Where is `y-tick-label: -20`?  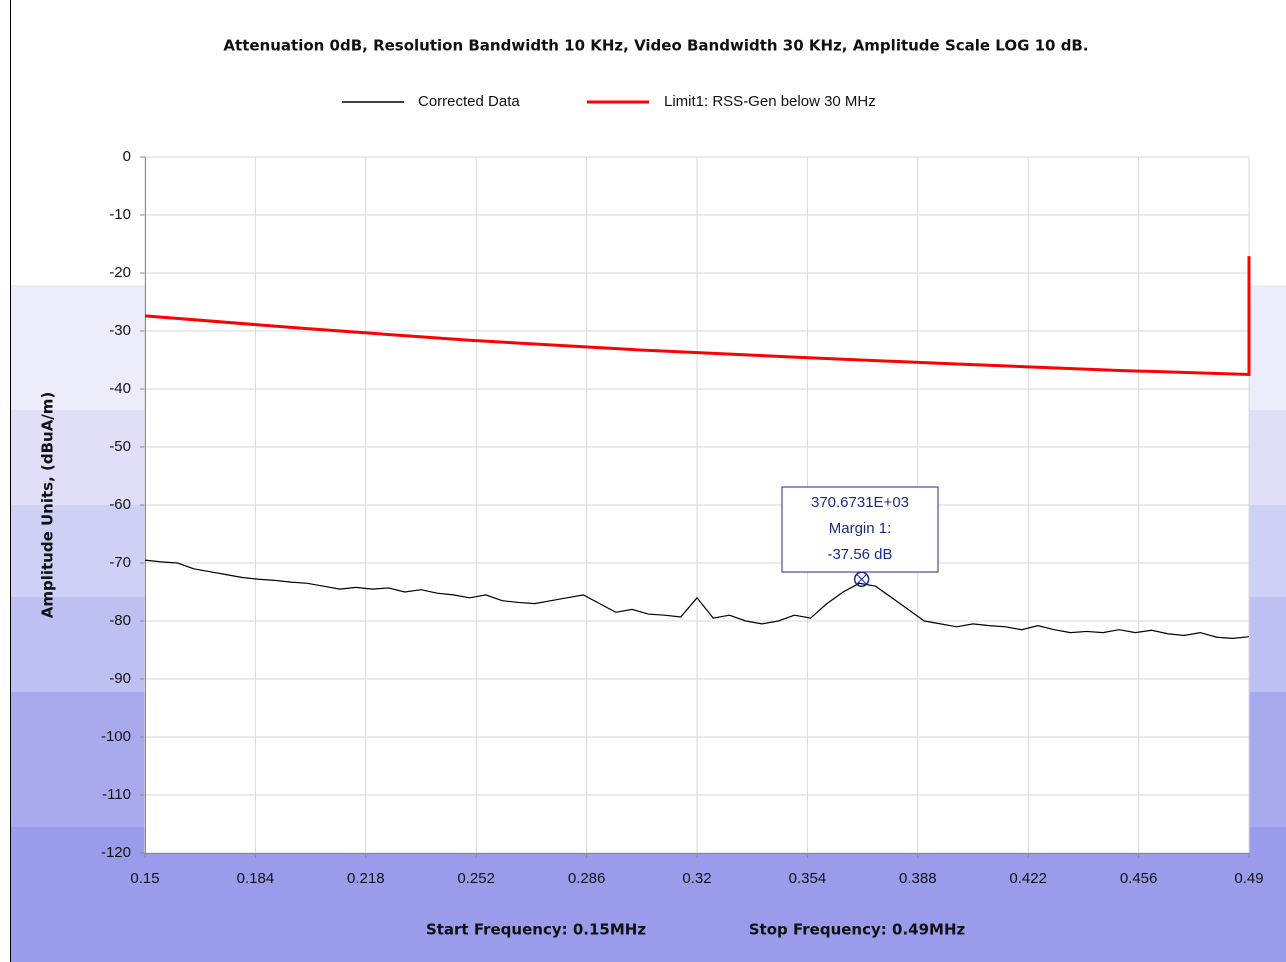
y-tick-label: -20 is located at coordinates (120, 272).